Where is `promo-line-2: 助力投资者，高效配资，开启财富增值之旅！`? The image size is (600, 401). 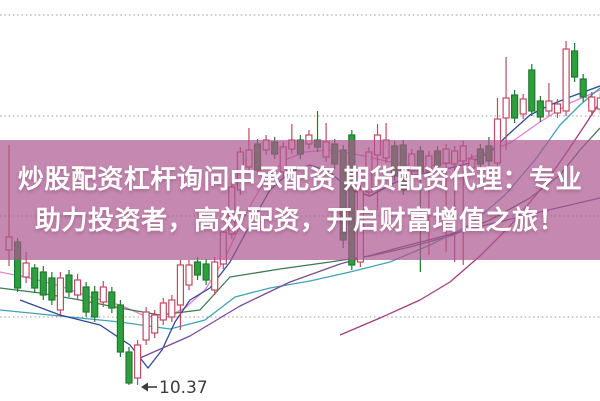
promo-line-2: 助力投资者，高效配资，开启财富增值之旅！ is located at coordinates (299, 219).